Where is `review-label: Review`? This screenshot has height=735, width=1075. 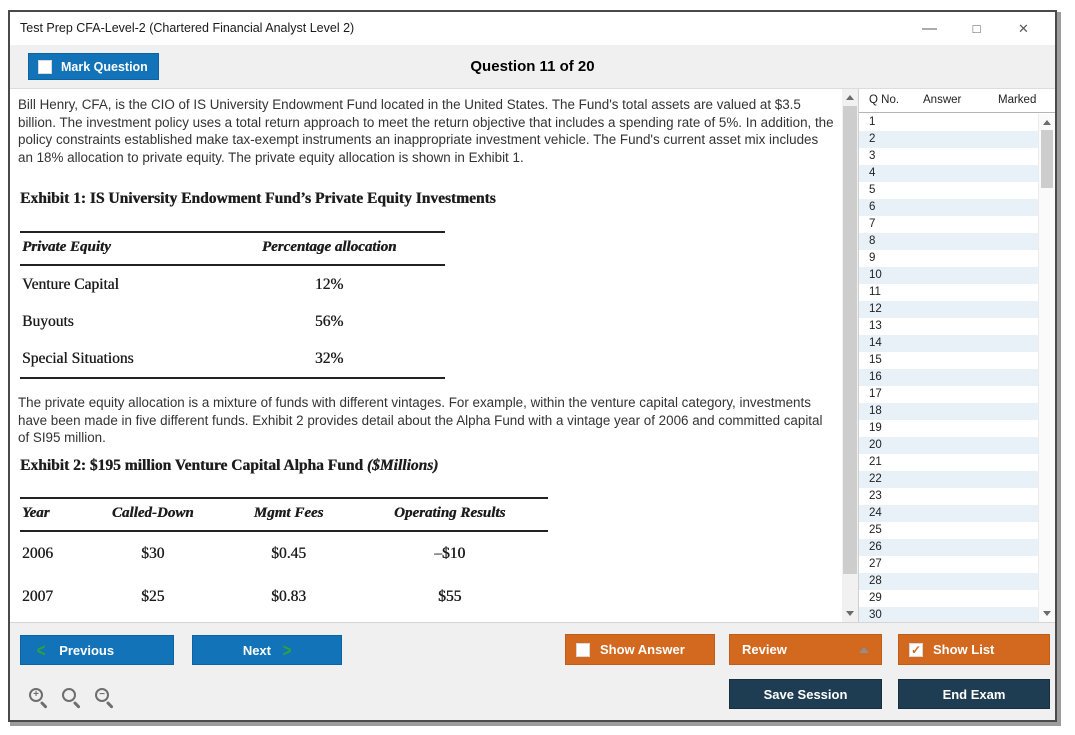 review-label: Review is located at coordinates (764, 649).